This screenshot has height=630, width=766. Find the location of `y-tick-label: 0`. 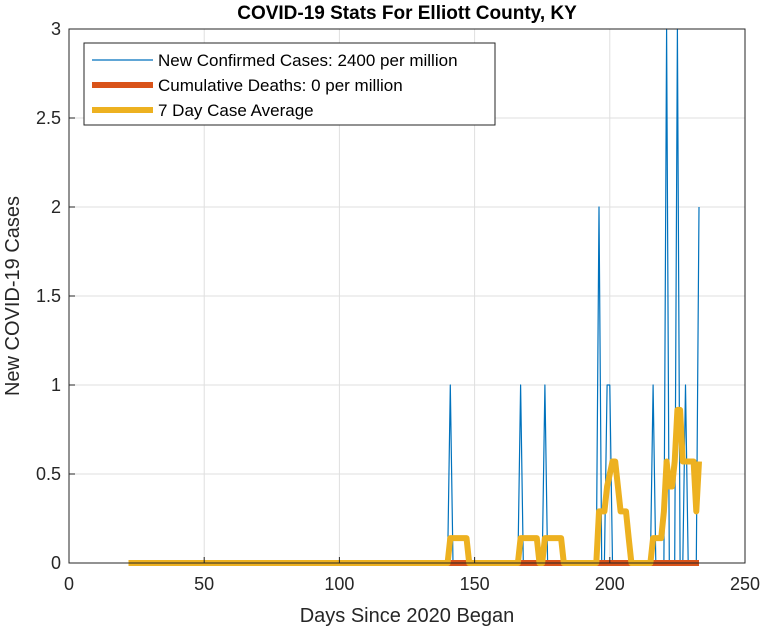

y-tick-label: 0 is located at coordinates (56, 563).